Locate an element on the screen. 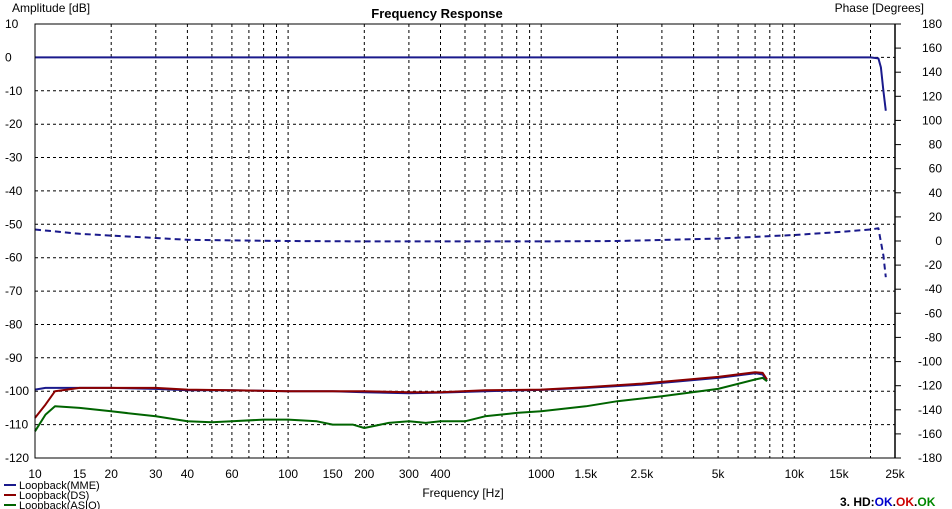 Image resolution: width=952 pixels, height=509 pixels. y-axis-left-label: Amplitude [dB] is located at coordinates (51, 8).